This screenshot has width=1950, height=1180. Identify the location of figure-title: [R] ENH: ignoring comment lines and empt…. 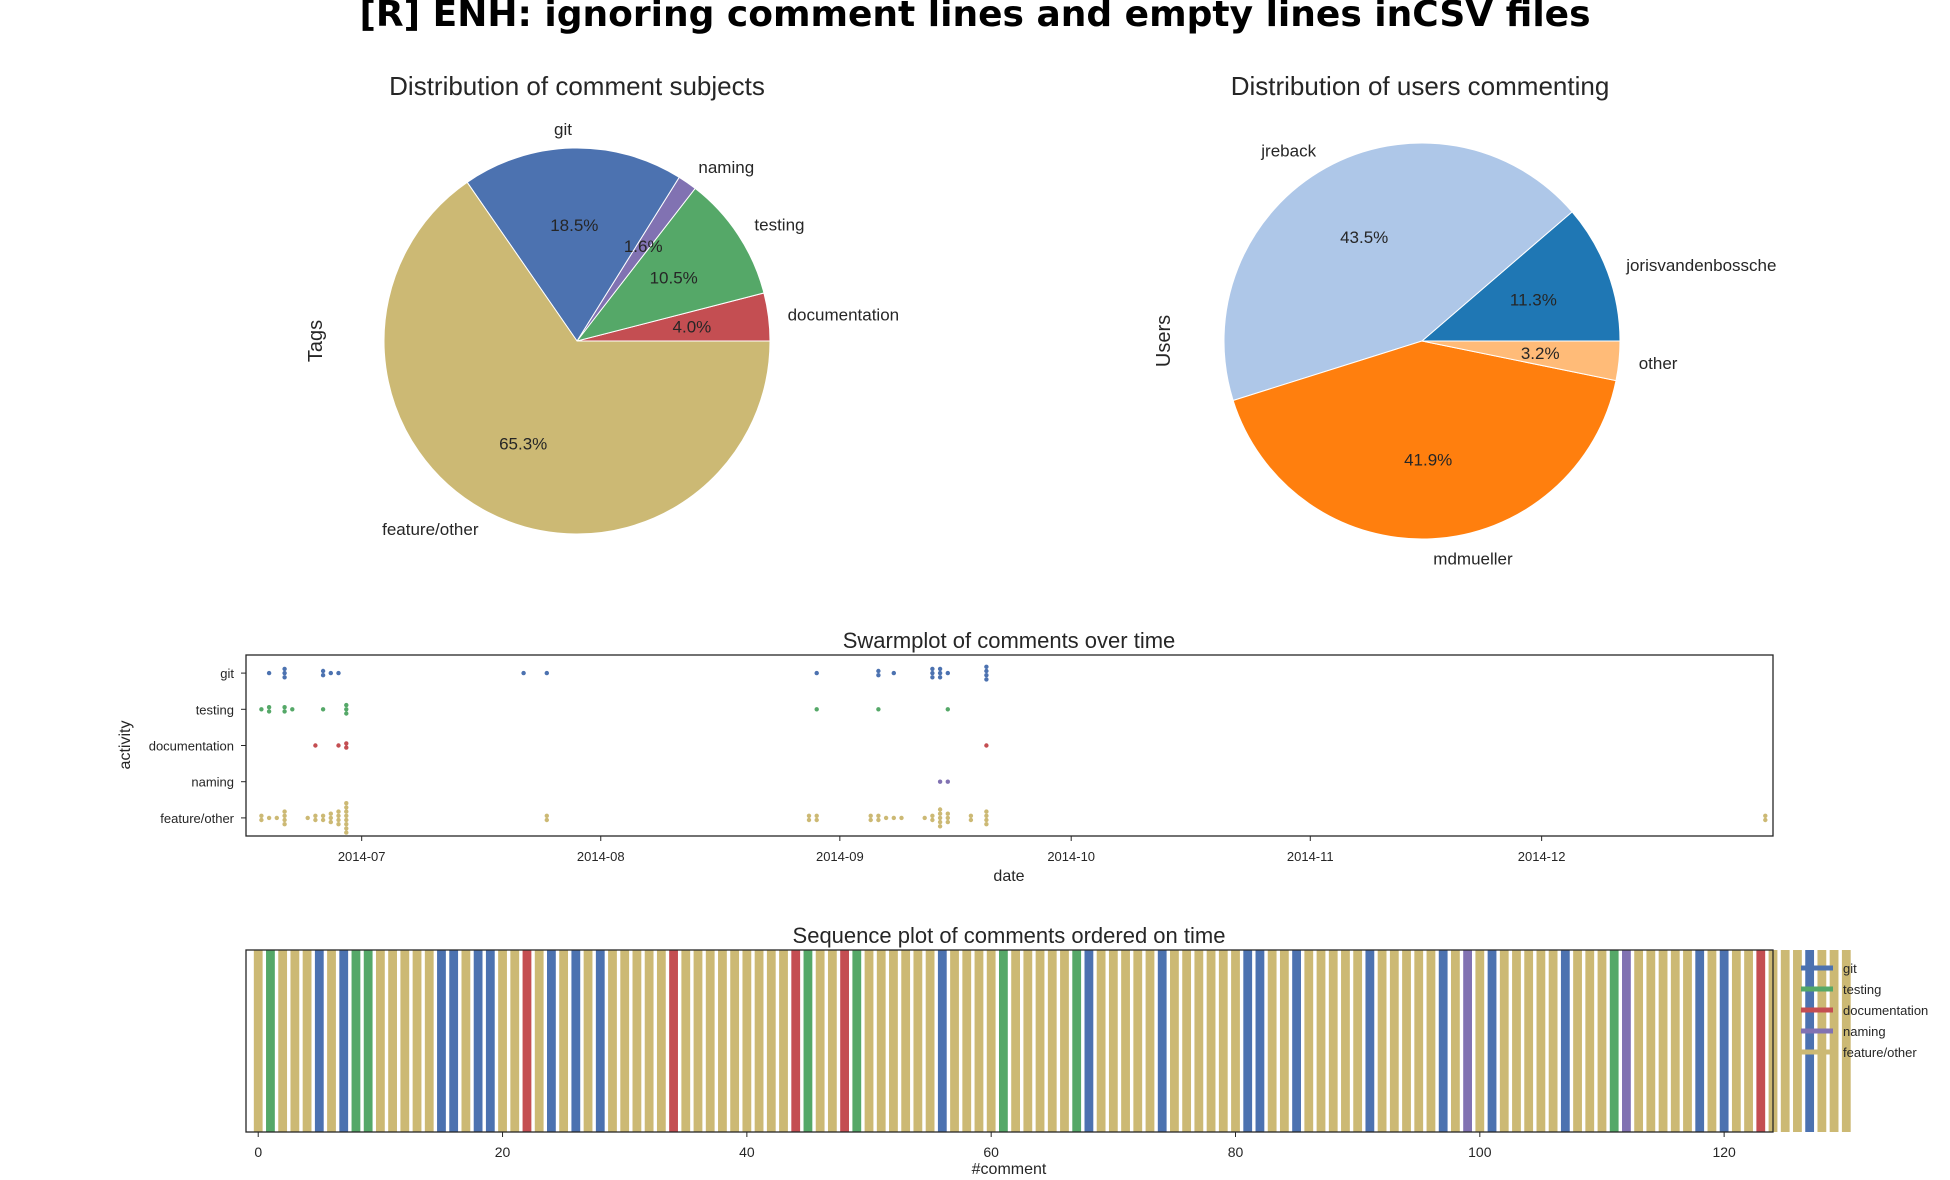
(975, 17).